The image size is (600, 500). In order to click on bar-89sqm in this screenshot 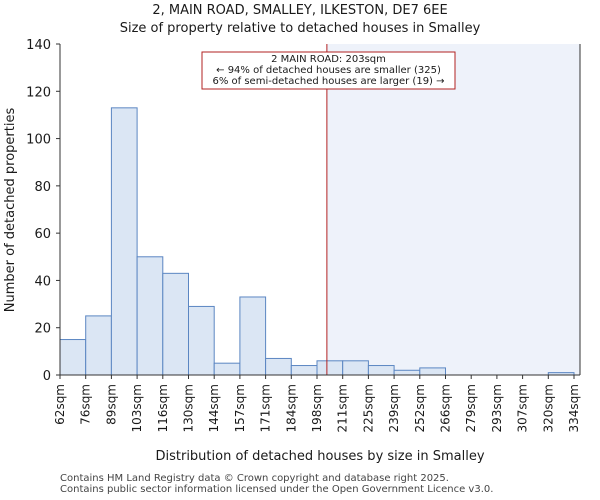, I will do `click(124, 241)`.